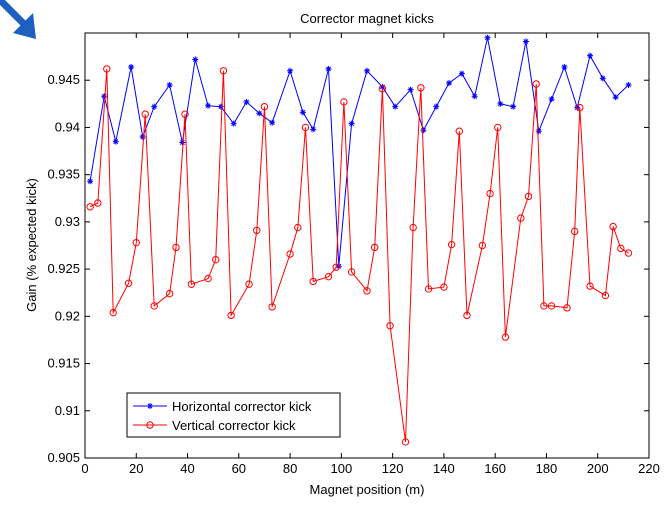 The image size is (666, 523). Describe the element at coordinates (598, 468) in the screenshot. I see `x-tick-label: 200` at that location.